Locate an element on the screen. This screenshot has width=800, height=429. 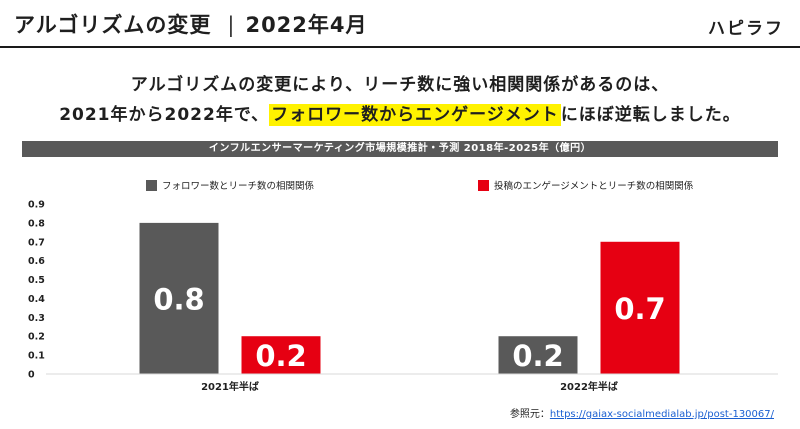
x-category-label: 2021年半ば is located at coordinates (230, 386).